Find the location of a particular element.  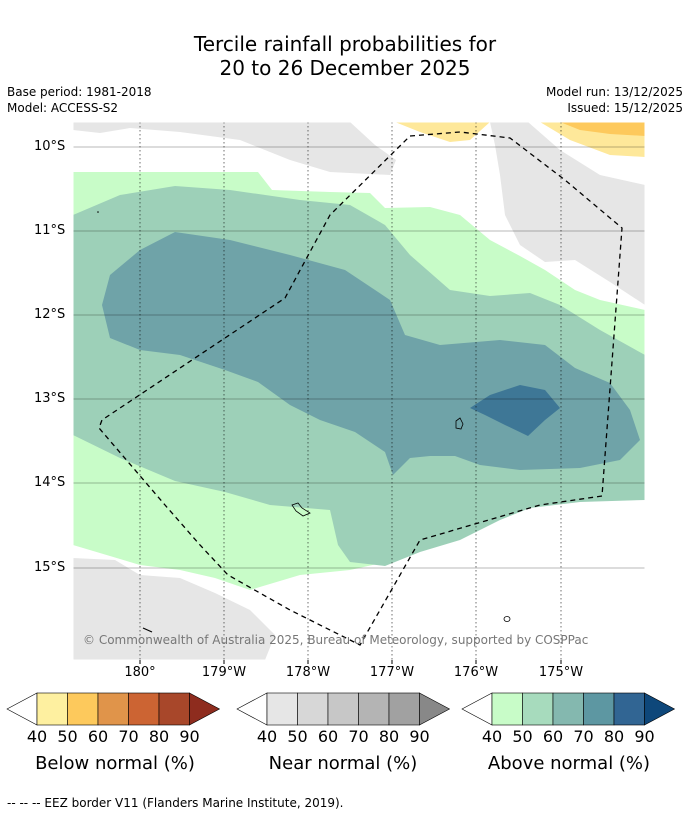

colorbar-above-tick: 70 is located at coordinates (583, 736).